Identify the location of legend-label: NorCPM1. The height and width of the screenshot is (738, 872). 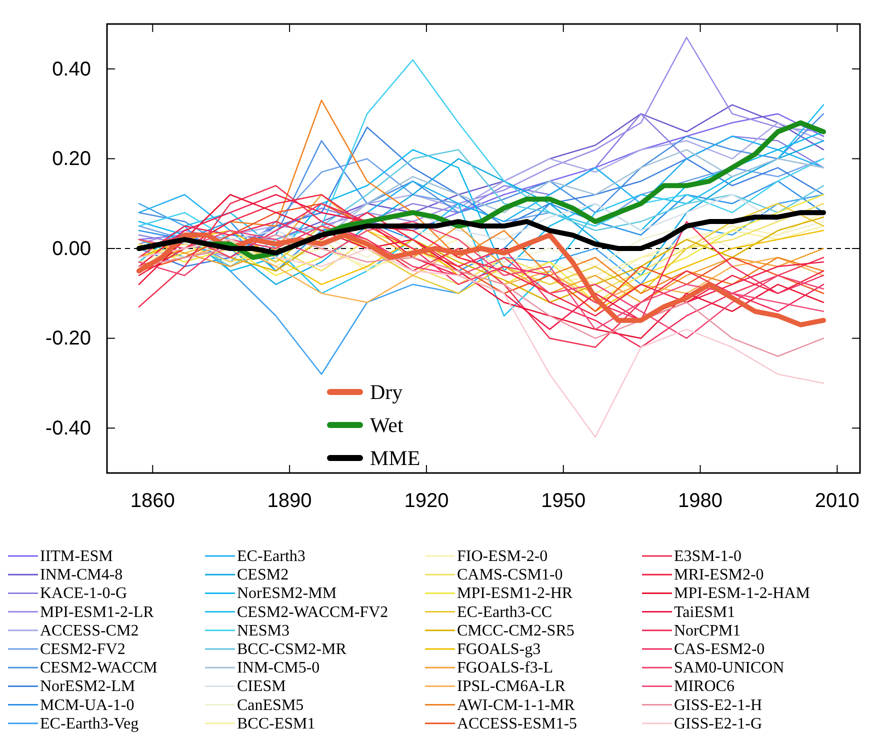
(707, 631).